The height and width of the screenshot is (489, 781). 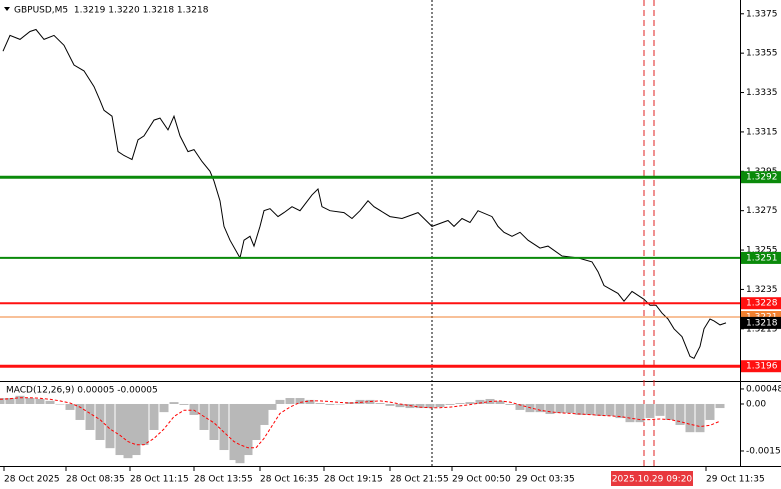 What do you see at coordinates (481, 480) in the screenshot?
I see `x-tick-label: 29 Oct 00:50` at bounding box center [481, 480].